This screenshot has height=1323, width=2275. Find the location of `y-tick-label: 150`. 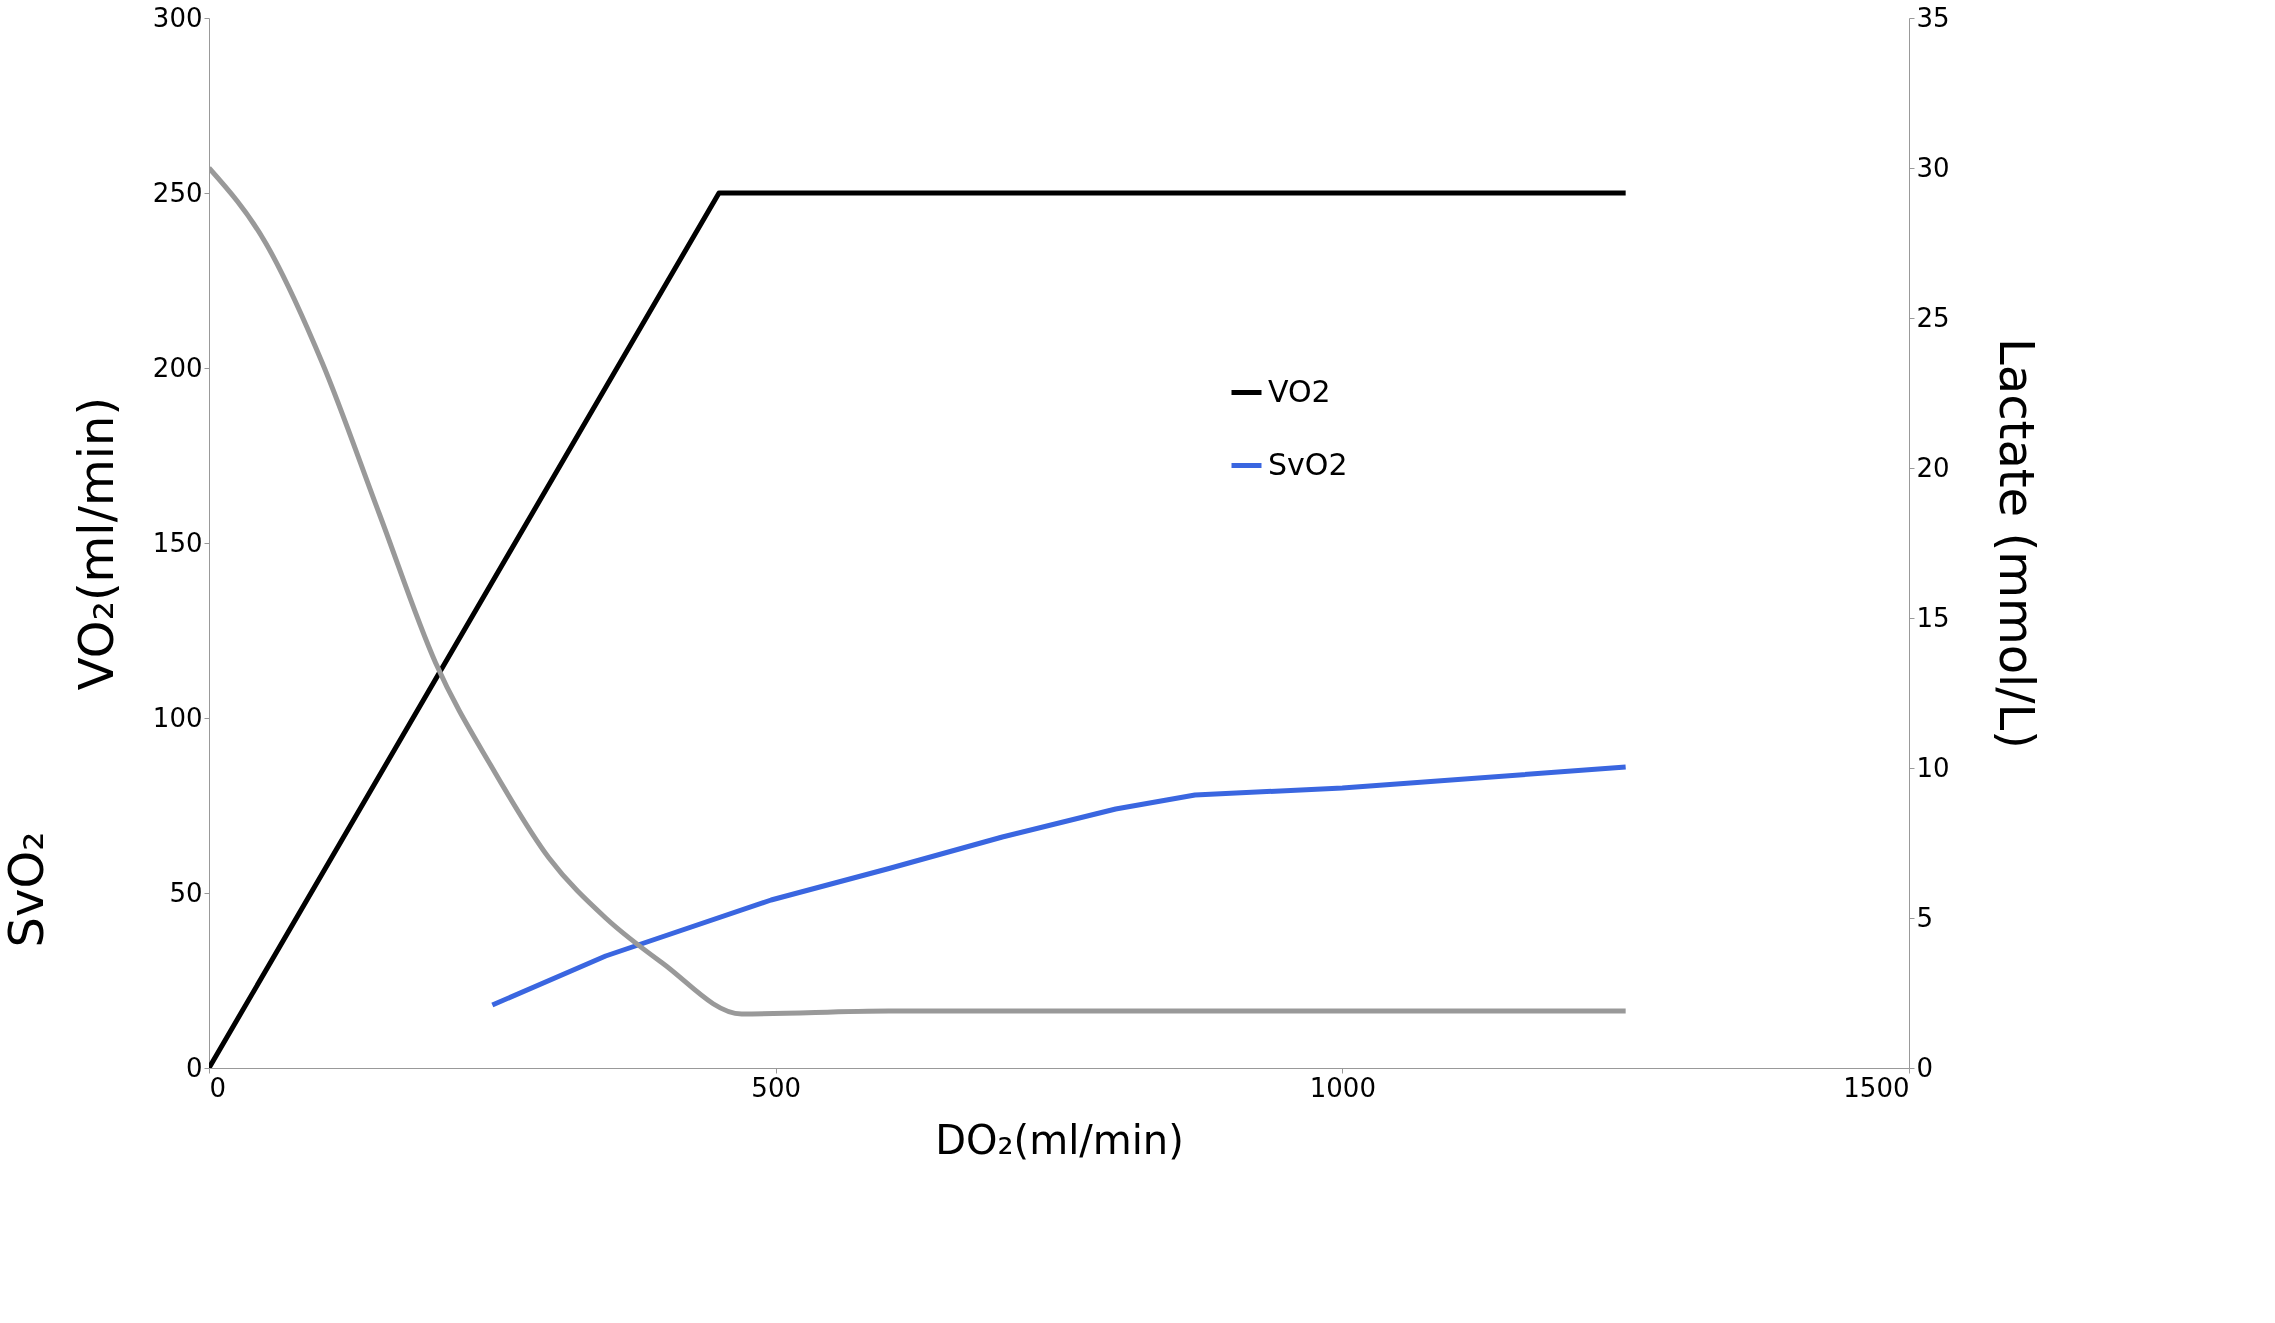

y-tick-label: 150 is located at coordinates (177, 542).